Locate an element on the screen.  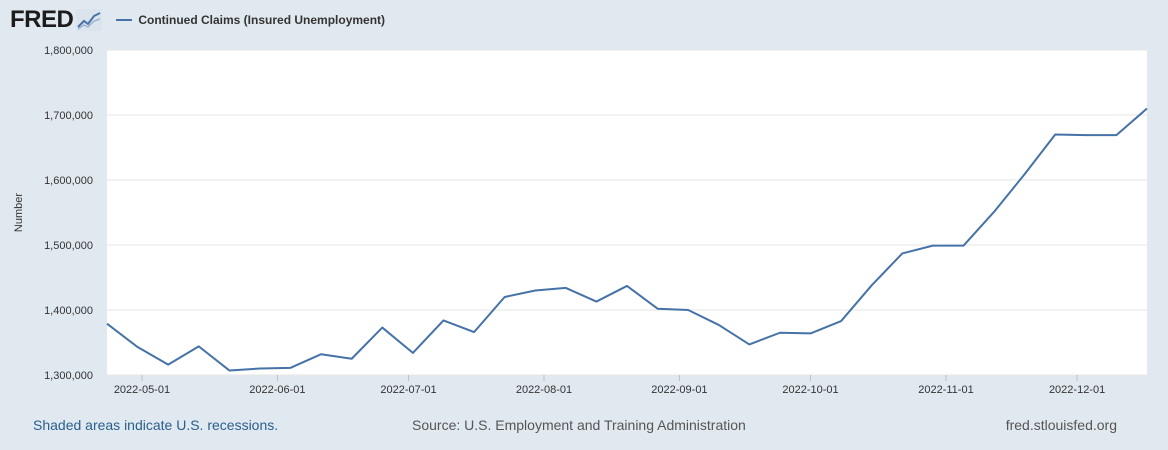
x-tick-label: 2022-11-01 is located at coordinates (945, 390).